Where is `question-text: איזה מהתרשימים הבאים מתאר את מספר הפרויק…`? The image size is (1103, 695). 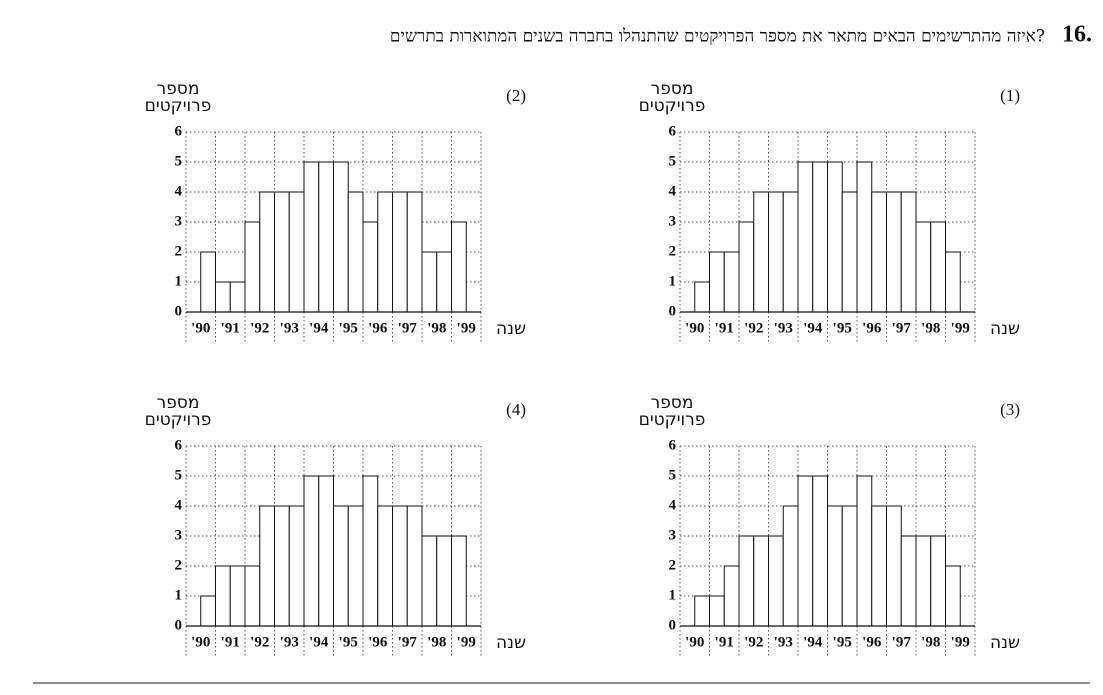 question-text: איזה מהתרשימים הבאים מתאר את מספר הפרויק… is located at coordinates (717, 37).